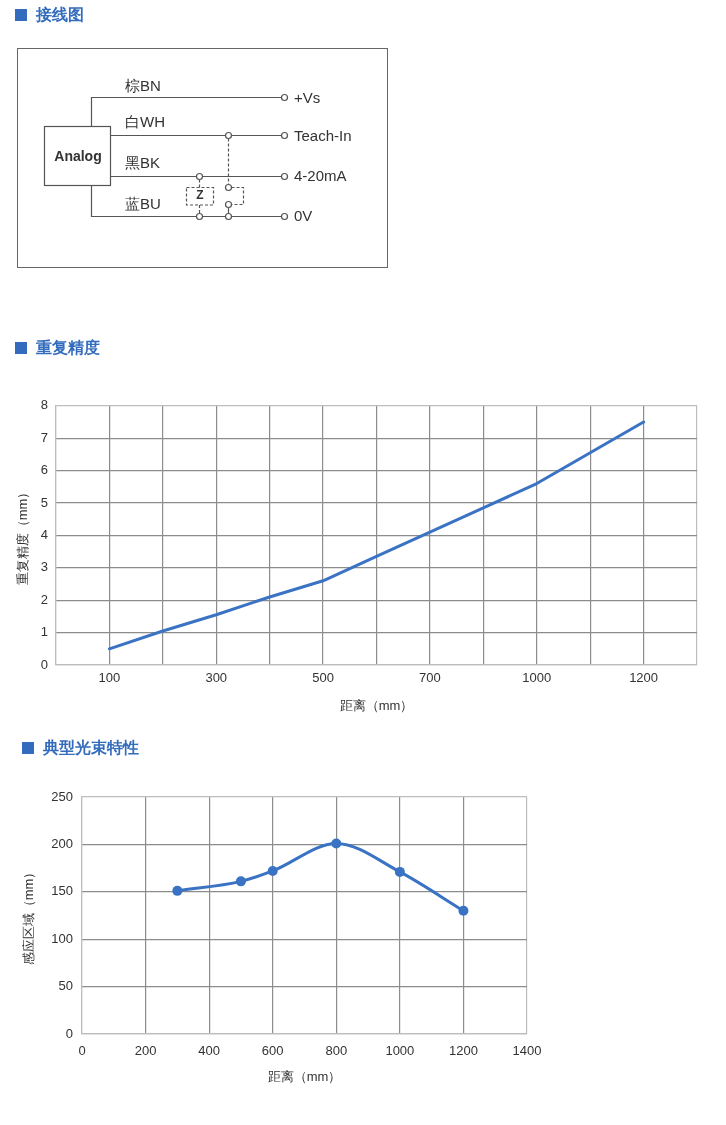 The width and height of the screenshot is (726, 1125). Describe the element at coordinates (23, 535) in the screenshot. I see `y-axis-title: 重复精度（mm）` at that location.